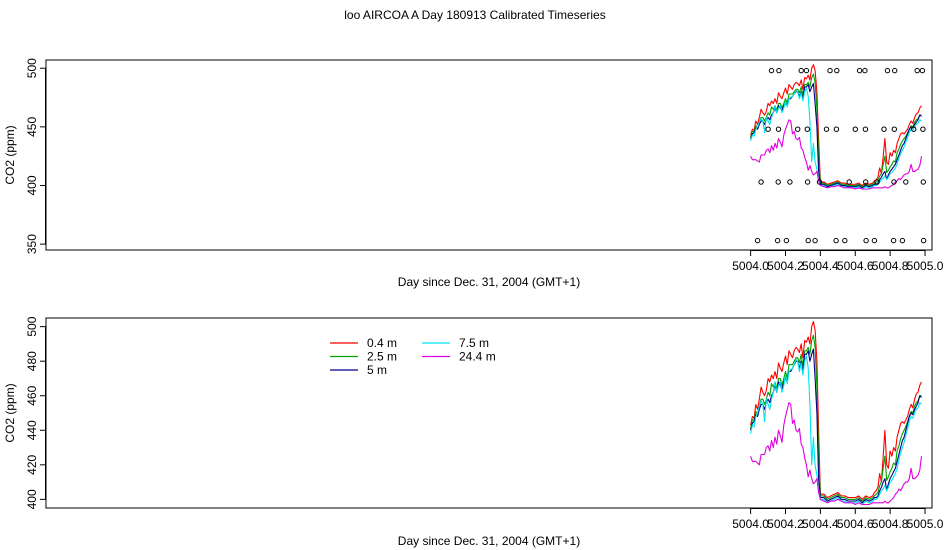 The width and height of the screenshot is (950, 550). I want to click on bottom-y-tick-label: 400, so click(32, 499).